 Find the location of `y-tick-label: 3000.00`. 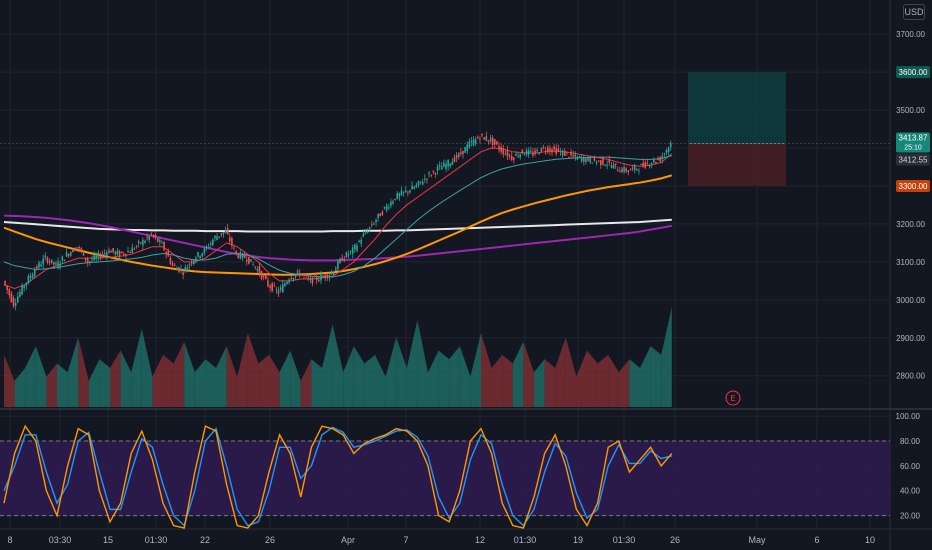

y-tick-label: 3000.00 is located at coordinates (910, 300).